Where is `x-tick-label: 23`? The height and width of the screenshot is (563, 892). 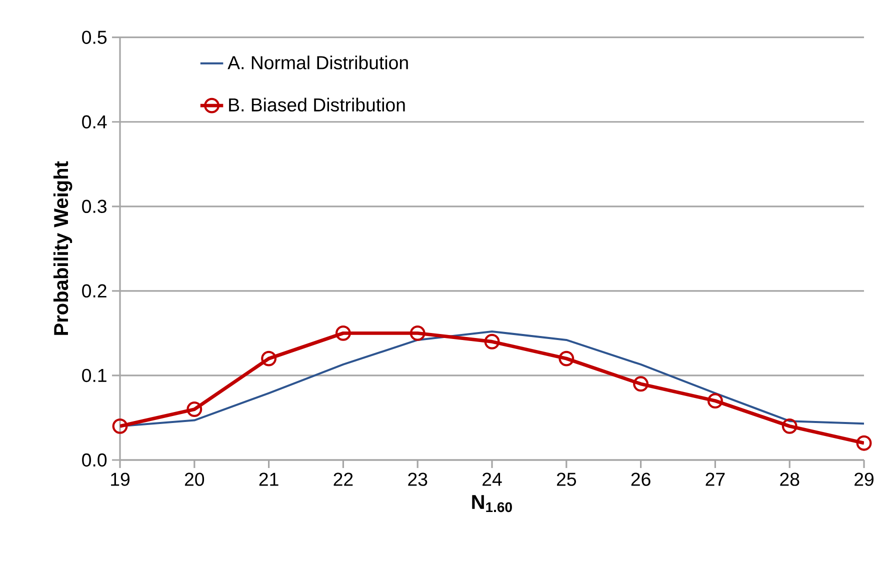
x-tick-label: 23 is located at coordinates (418, 479).